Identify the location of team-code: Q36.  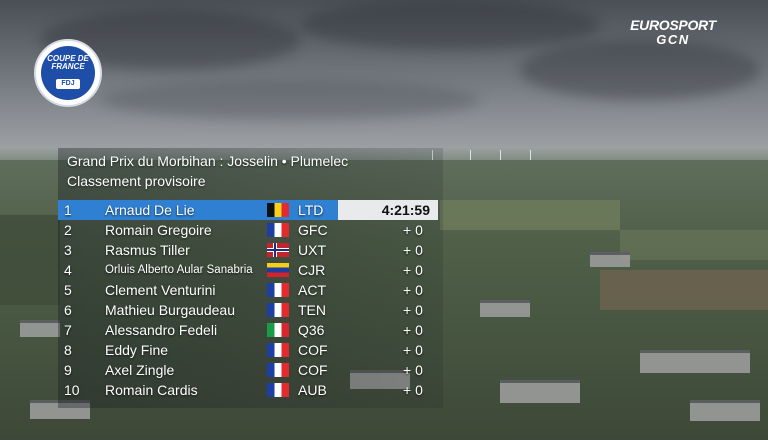
(311, 330).